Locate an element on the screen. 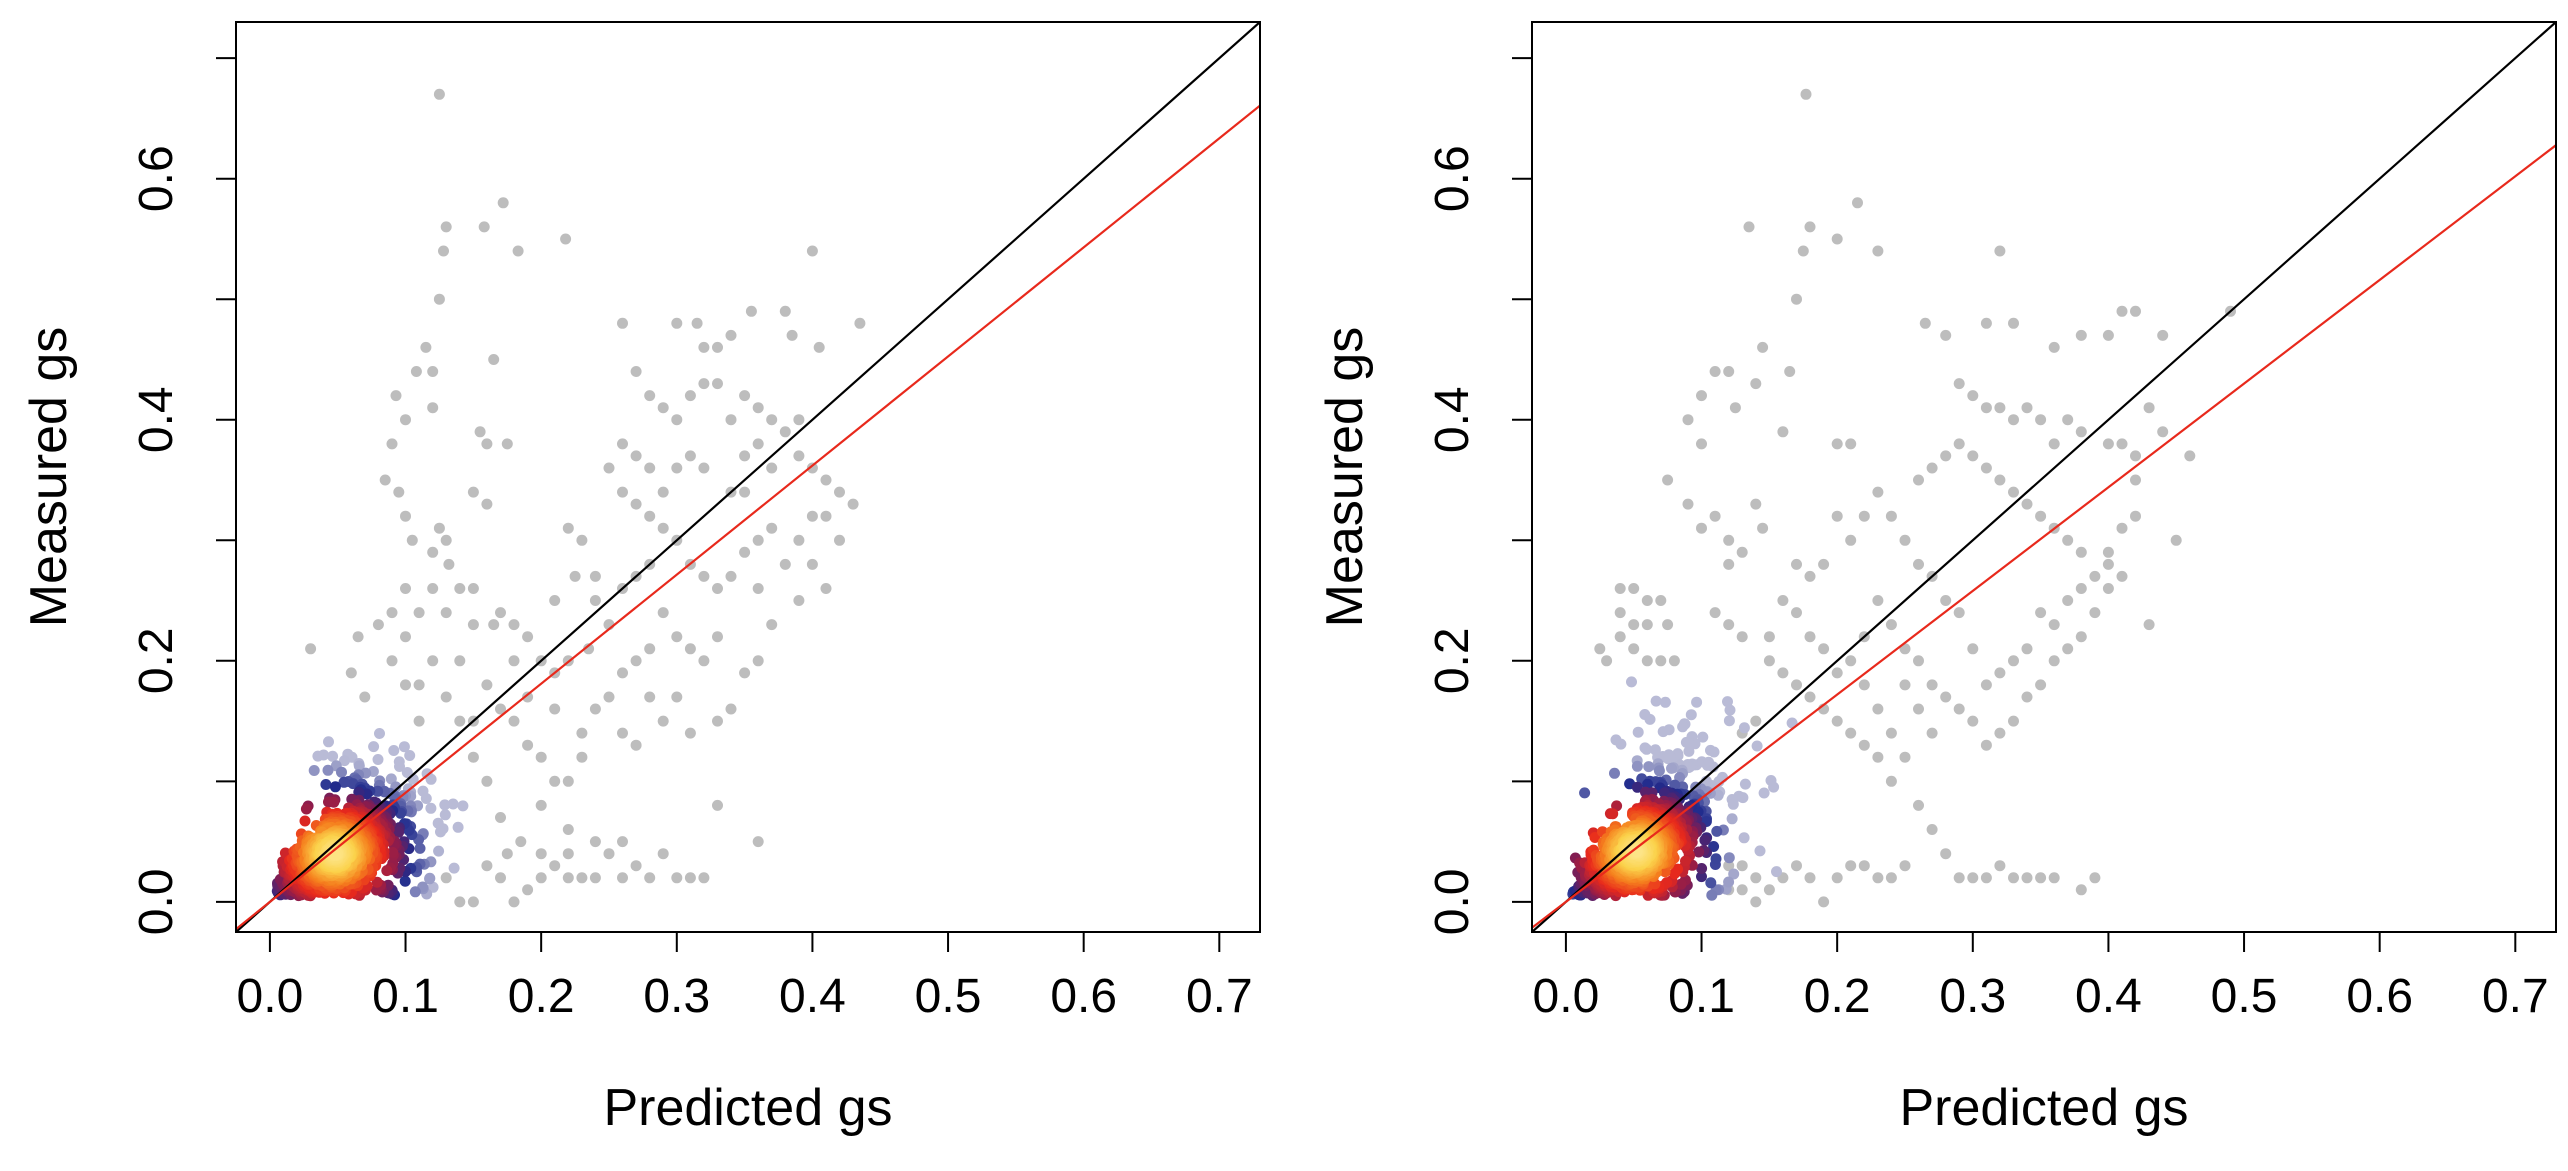  y-axis: 0.0 0.2 0.4 0.6 is located at coordinates (183, 496).